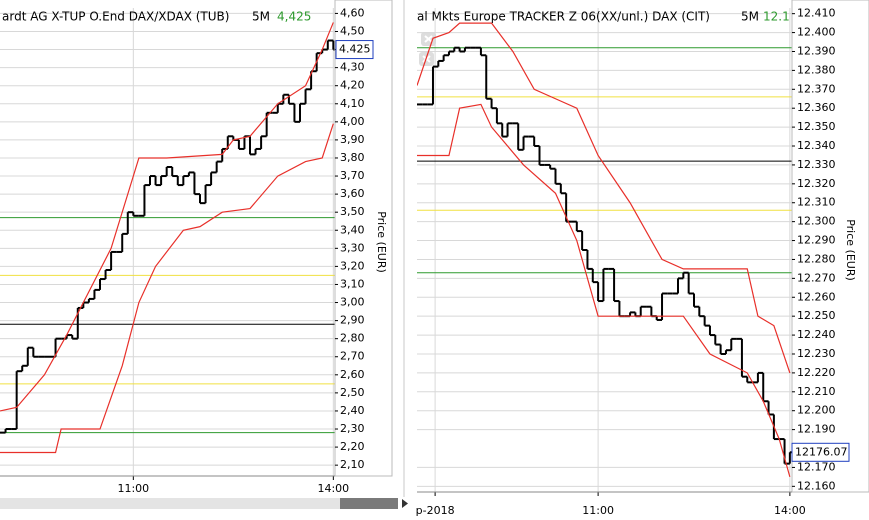  I want to click on y-tick-label: 2,10, so click(352, 464).